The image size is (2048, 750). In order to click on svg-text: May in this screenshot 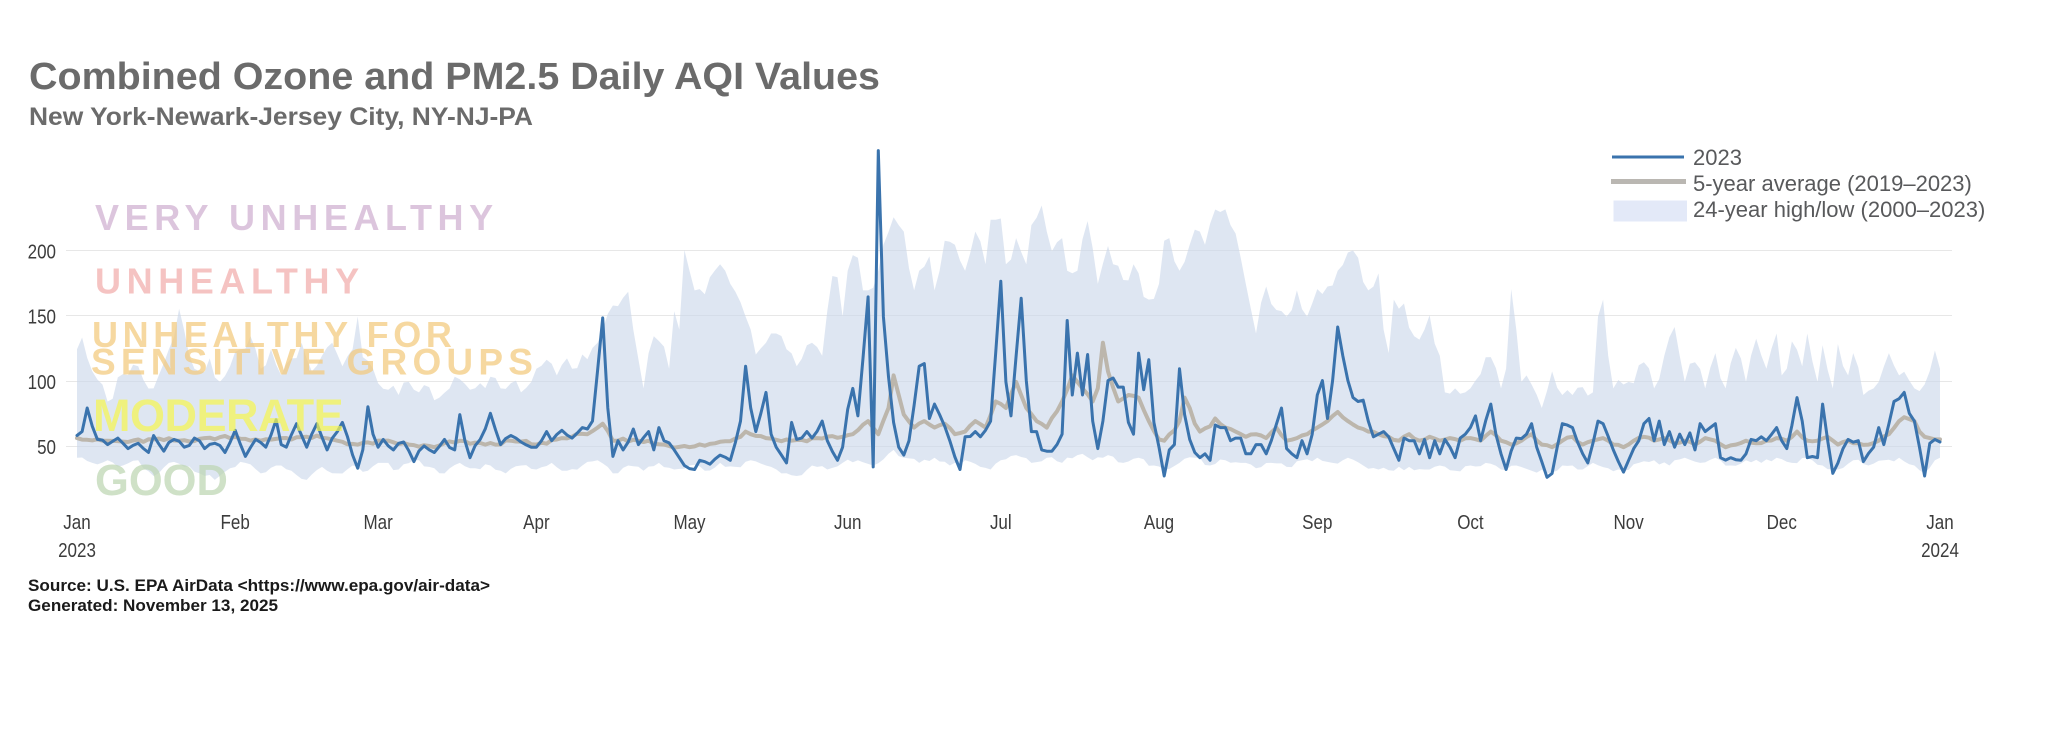, I will do `click(689, 522)`.